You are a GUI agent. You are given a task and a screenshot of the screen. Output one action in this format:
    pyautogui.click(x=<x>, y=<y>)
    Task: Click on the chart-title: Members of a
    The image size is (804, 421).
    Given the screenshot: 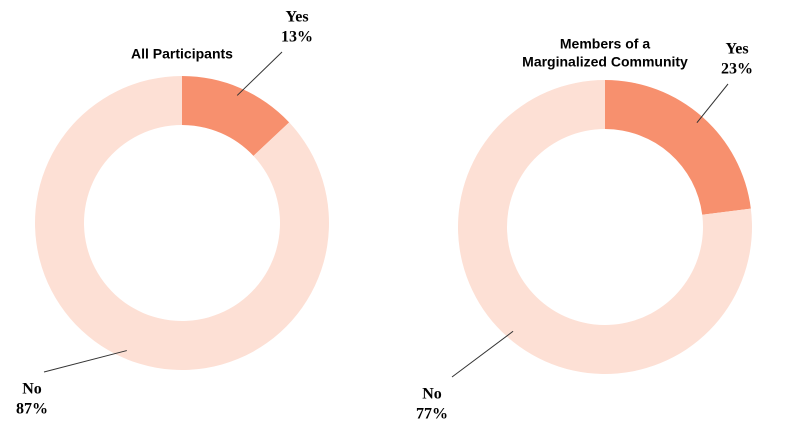 What is the action you would take?
    pyautogui.click(x=605, y=44)
    